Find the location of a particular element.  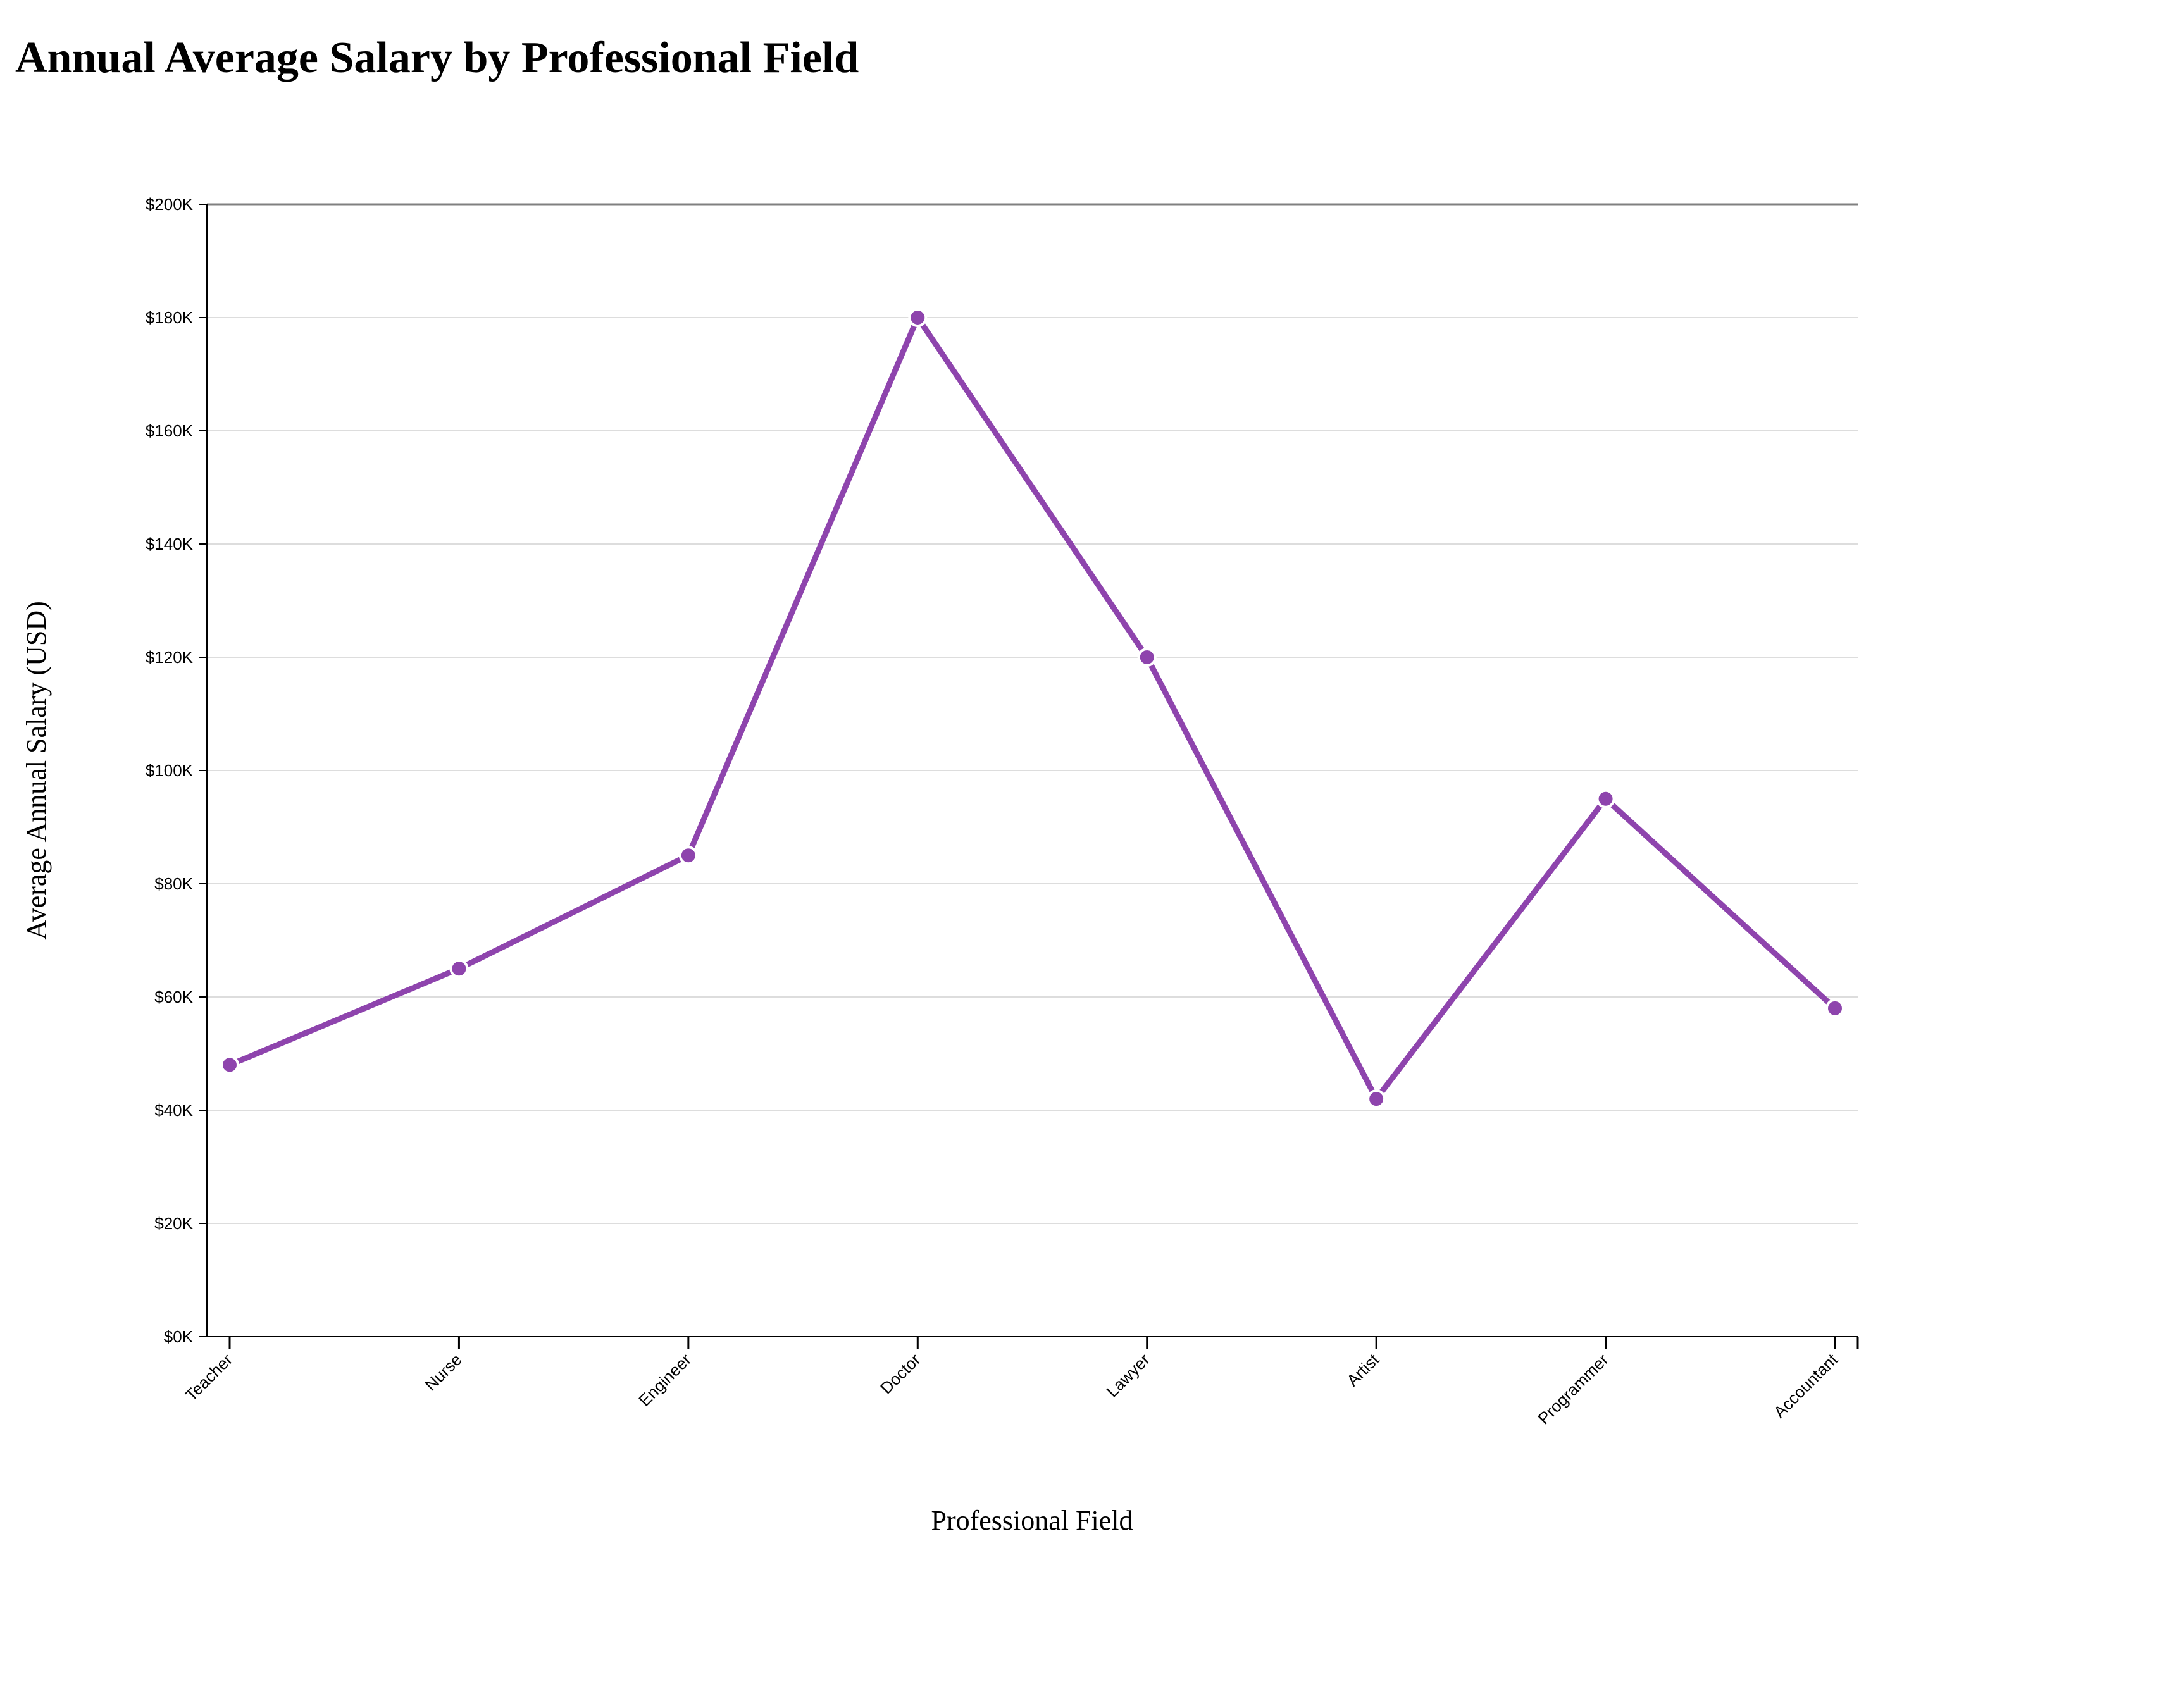

x-tick-label: Nurse is located at coordinates (443, 1372).